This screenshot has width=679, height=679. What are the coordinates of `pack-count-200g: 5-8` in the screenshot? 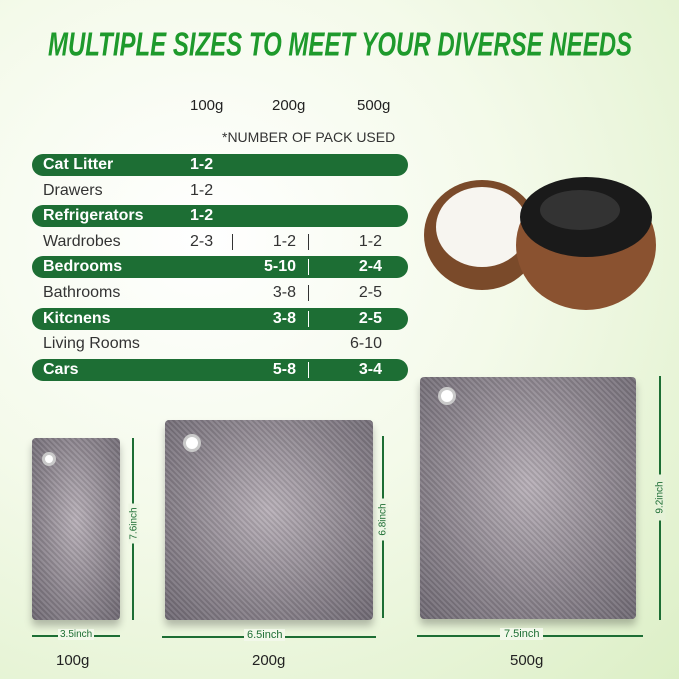 It's located at (284, 369).